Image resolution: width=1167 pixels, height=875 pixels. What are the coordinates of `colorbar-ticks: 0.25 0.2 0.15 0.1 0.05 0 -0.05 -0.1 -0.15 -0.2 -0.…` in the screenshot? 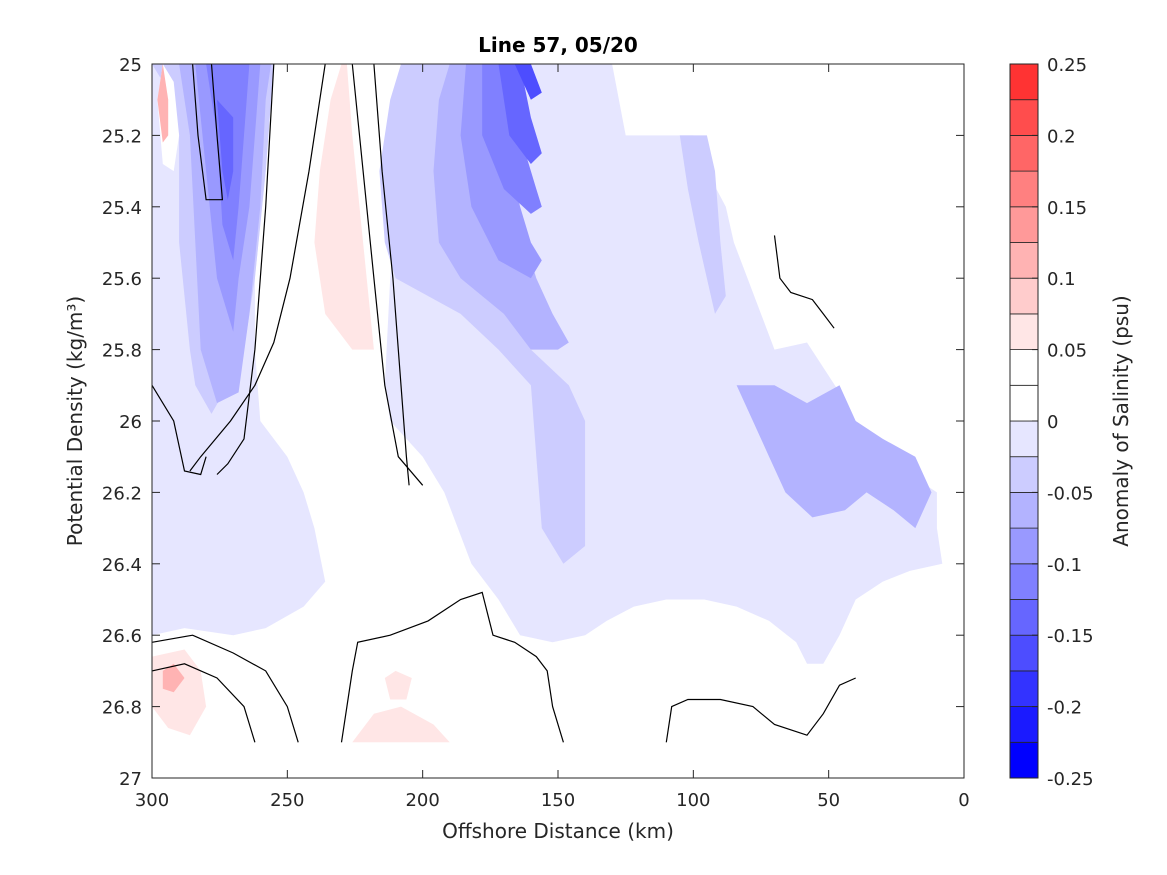 It's located at (1063, 422).